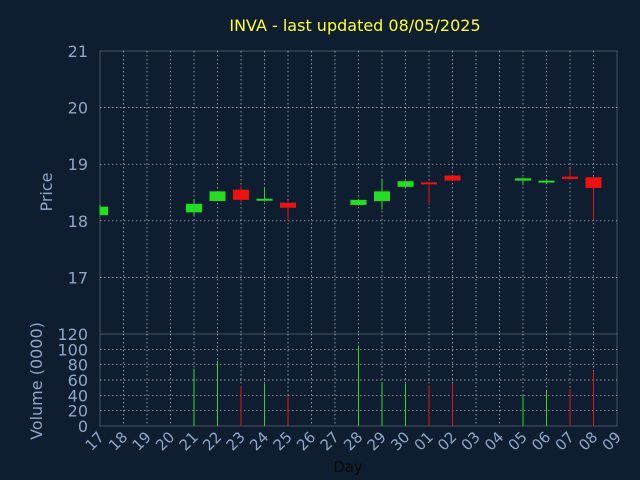 The height and width of the screenshot is (480, 640). Describe the element at coordinates (259, 441) in the screenshot. I see `x-tick-label: 24` at that location.